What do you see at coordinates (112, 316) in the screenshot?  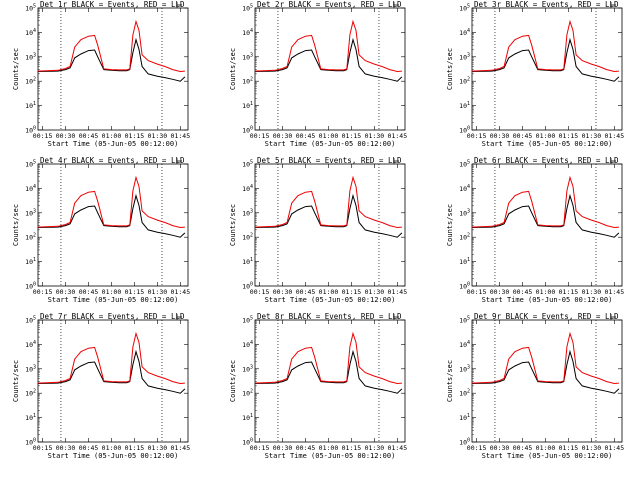 I see `panel-title: Det 7r BLACK = Events, RED = LLD` at bounding box center [112, 316].